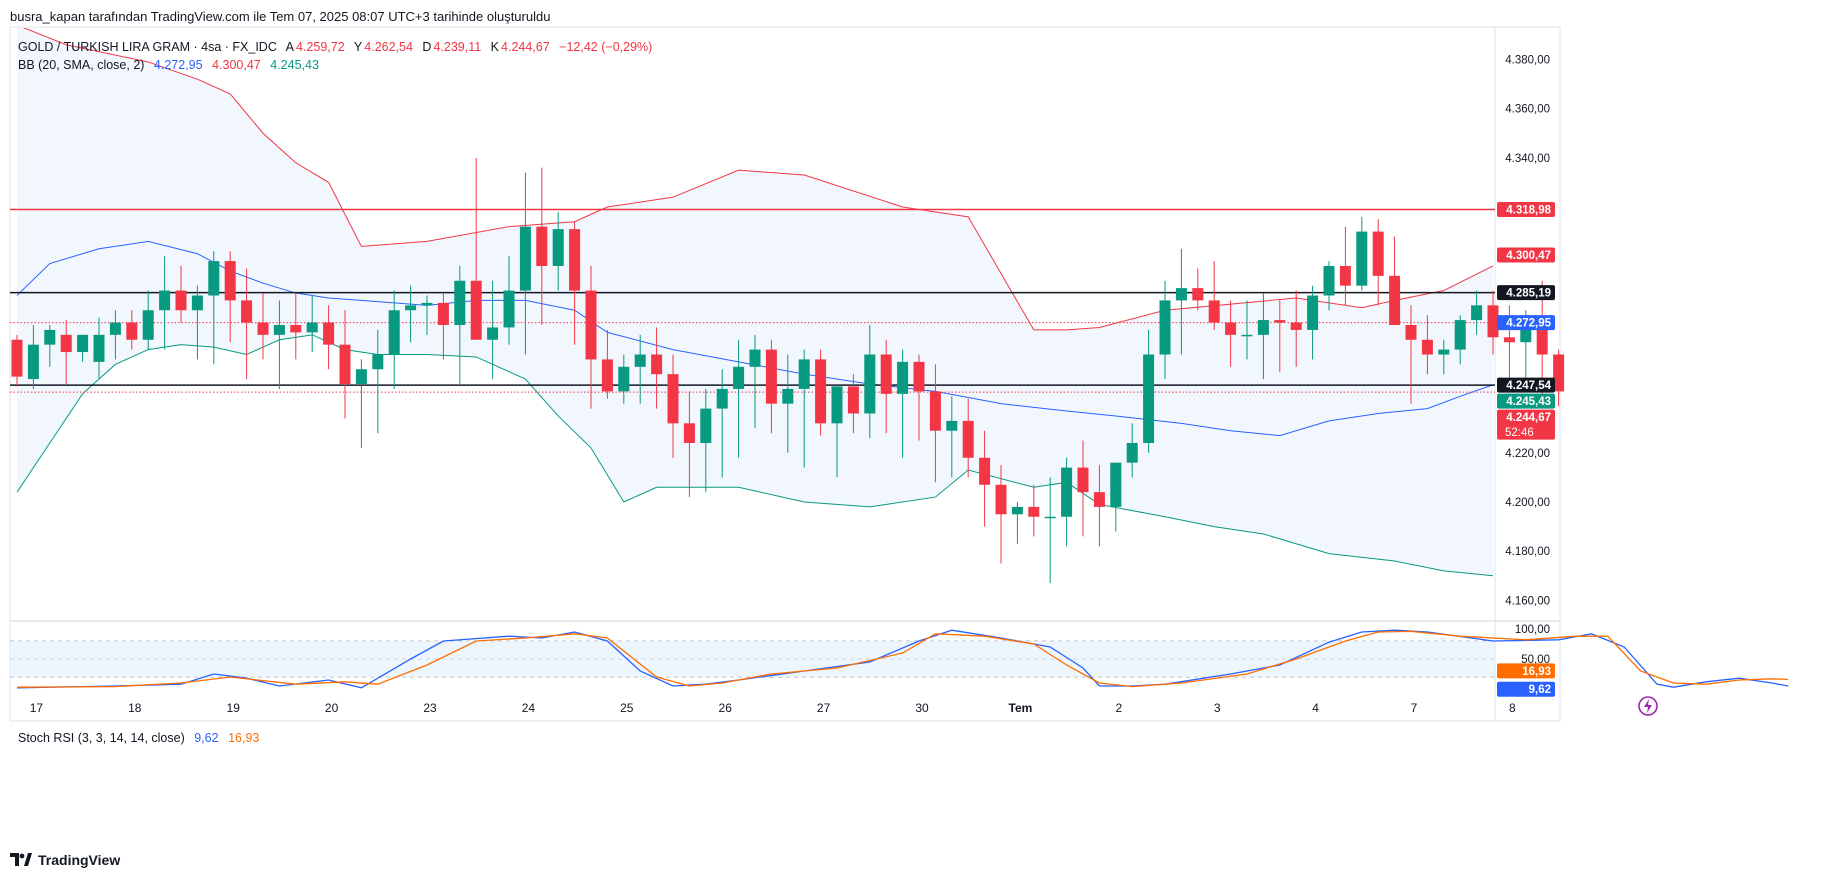 The width and height of the screenshot is (1825, 879). What do you see at coordinates (1118, 708) in the screenshot?
I see `time-tick-label: 2` at bounding box center [1118, 708].